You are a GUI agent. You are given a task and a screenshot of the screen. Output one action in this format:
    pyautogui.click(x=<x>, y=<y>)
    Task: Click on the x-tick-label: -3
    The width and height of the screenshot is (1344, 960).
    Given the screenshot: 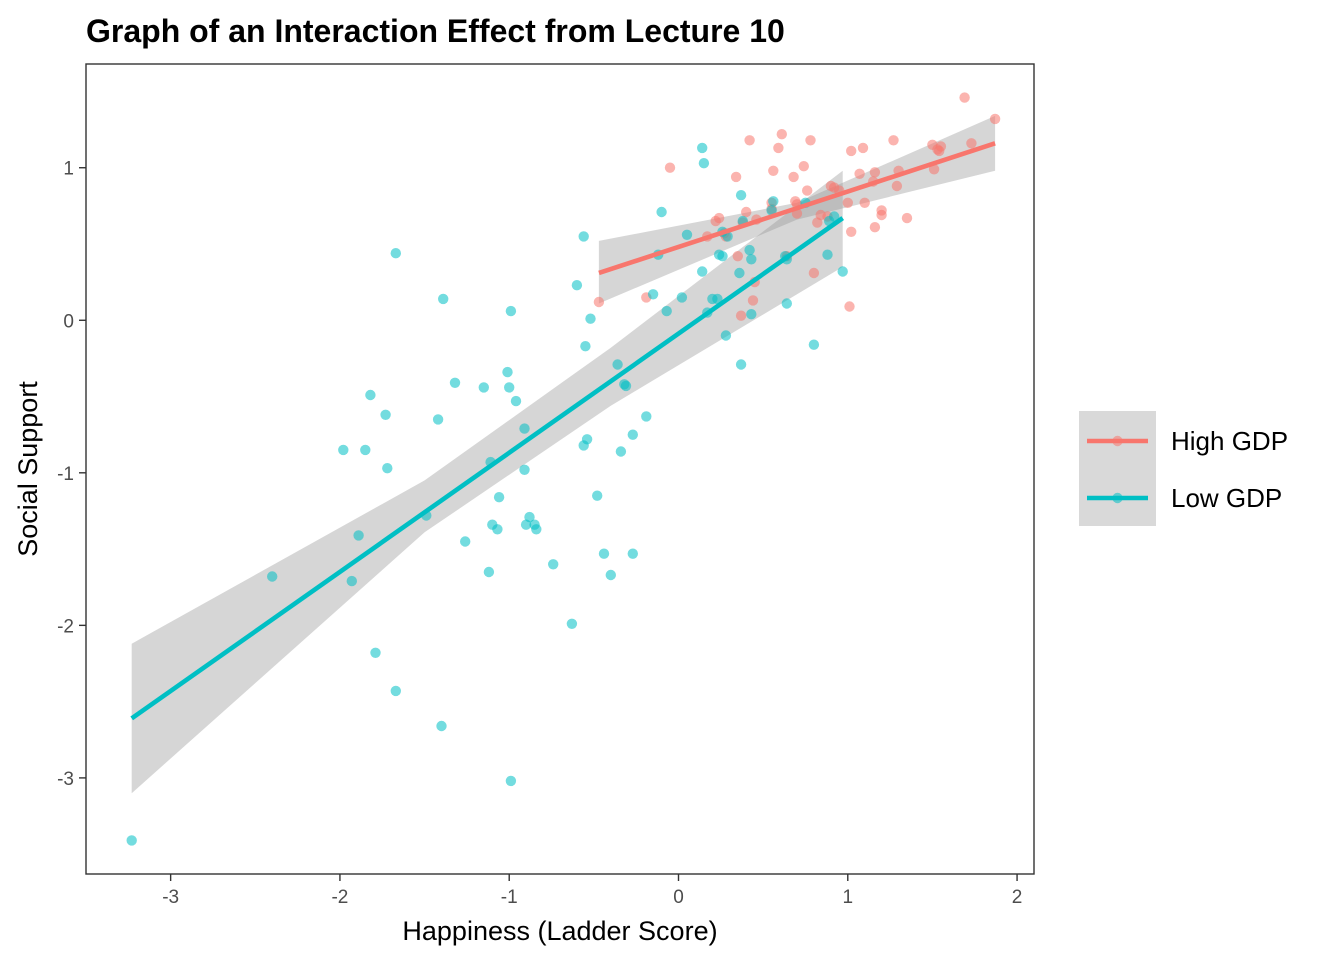 What is the action you would take?
    pyautogui.click(x=170, y=897)
    